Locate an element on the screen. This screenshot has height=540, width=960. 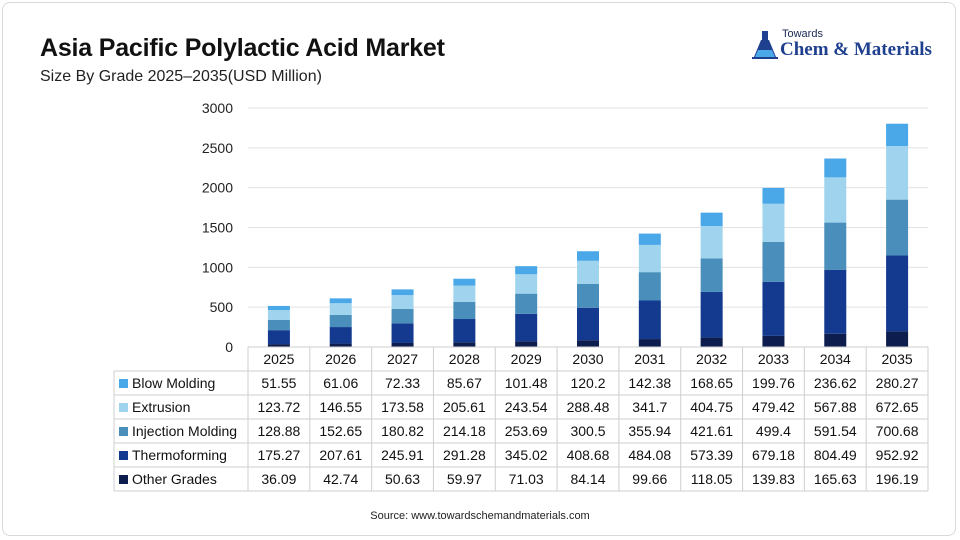
y-tick-label: 1000 is located at coordinates (217, 267).